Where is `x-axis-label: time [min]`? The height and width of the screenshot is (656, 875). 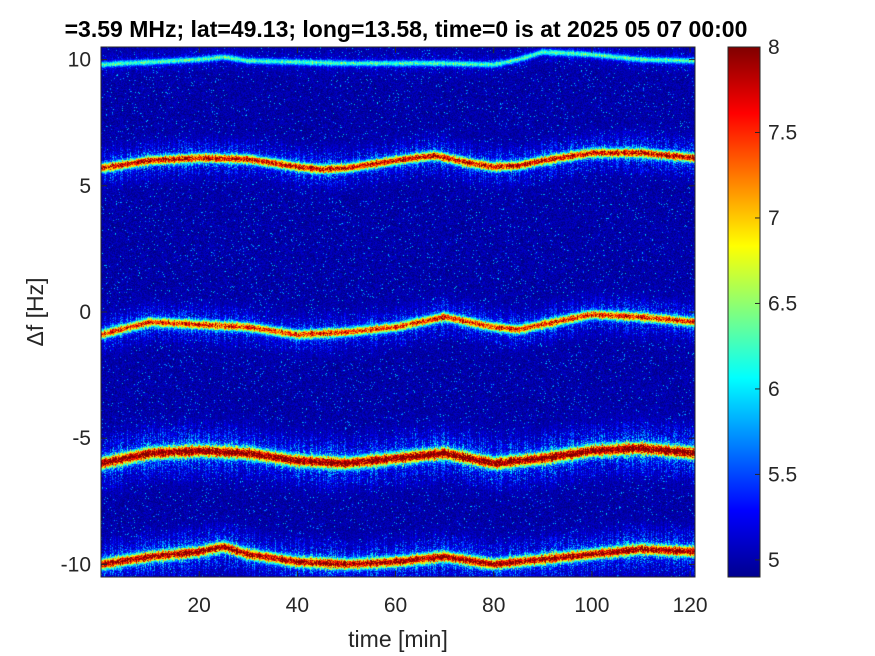 x-axis-label: time [min] is located at coordinates (398, 639).